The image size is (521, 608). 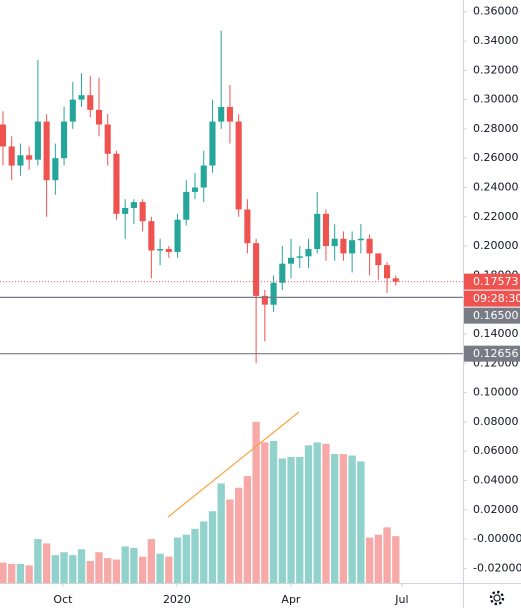 I want to click on gear-teeth, so click(x=497, y=598).